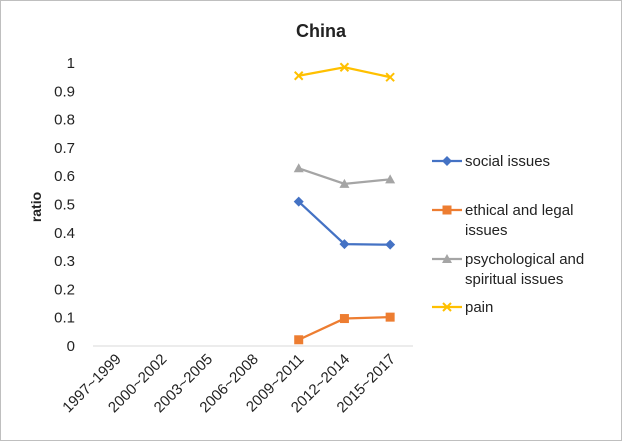  I want to click on y-tick-label: 0.7, so click(64, 148).